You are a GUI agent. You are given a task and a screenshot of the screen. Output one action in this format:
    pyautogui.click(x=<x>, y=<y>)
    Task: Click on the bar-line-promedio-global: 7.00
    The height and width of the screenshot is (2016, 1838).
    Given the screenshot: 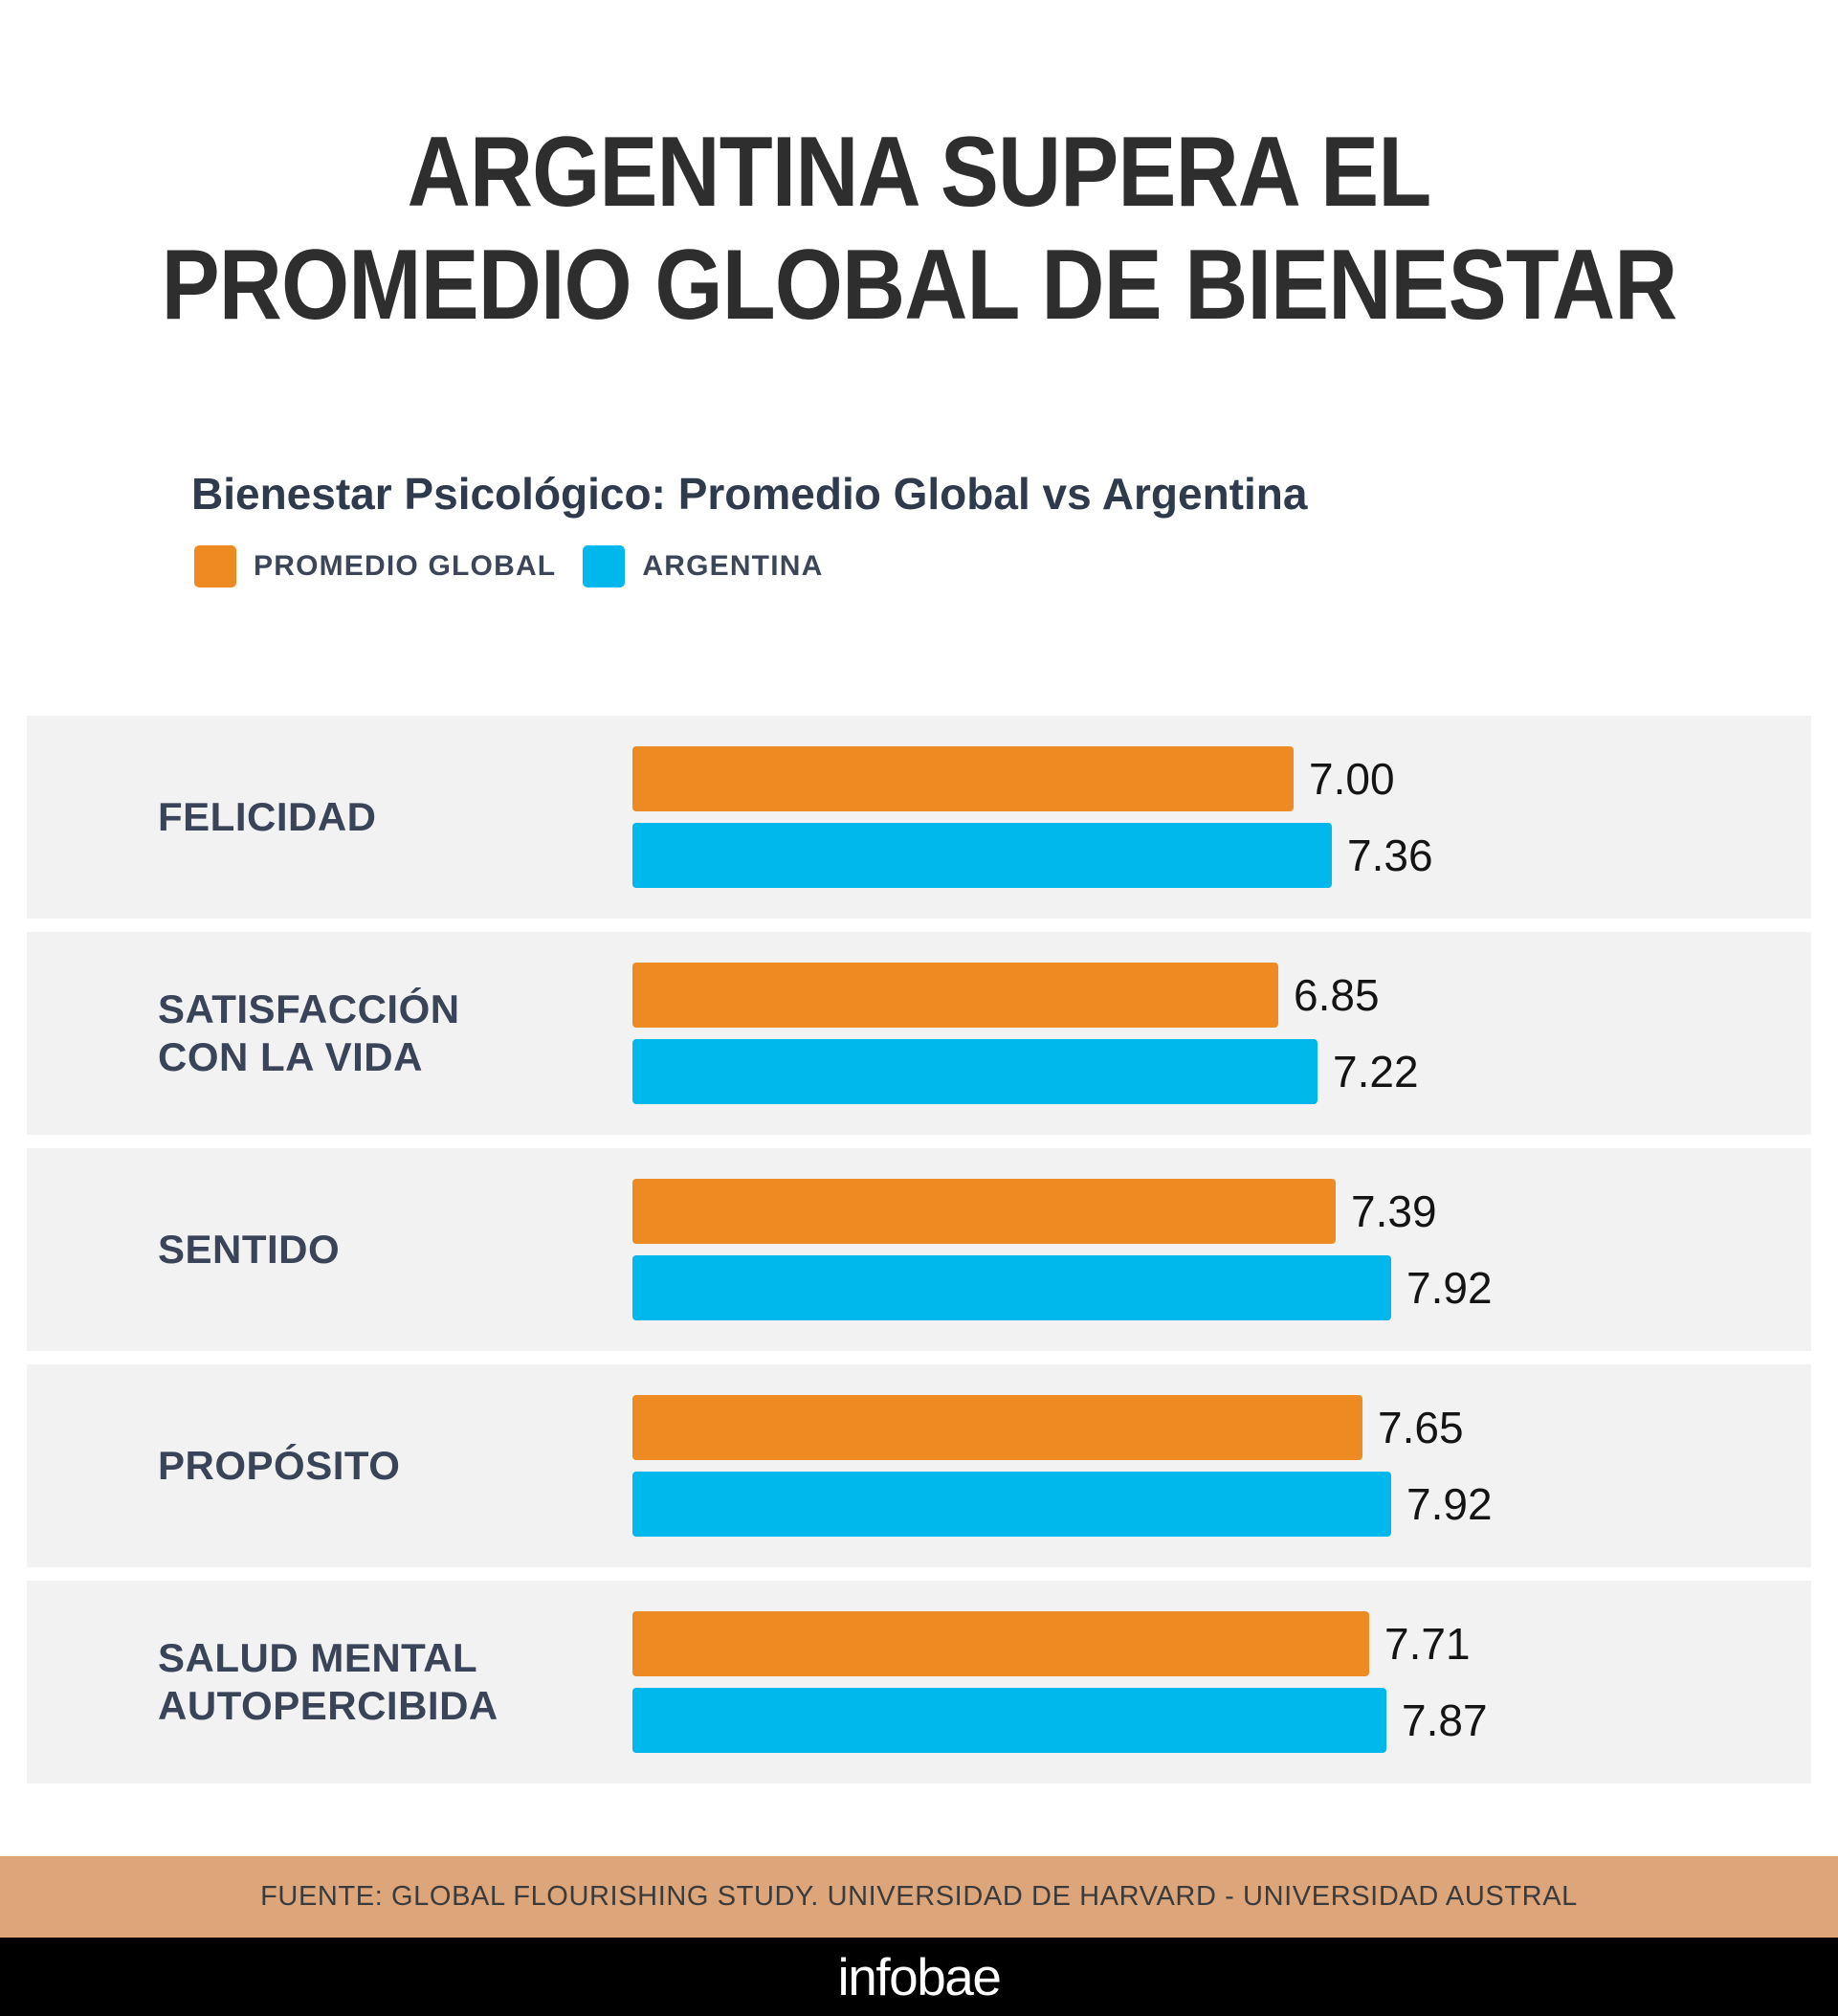 What is the action you would take?
    pyautogui.click(x=1221, y=778)
    